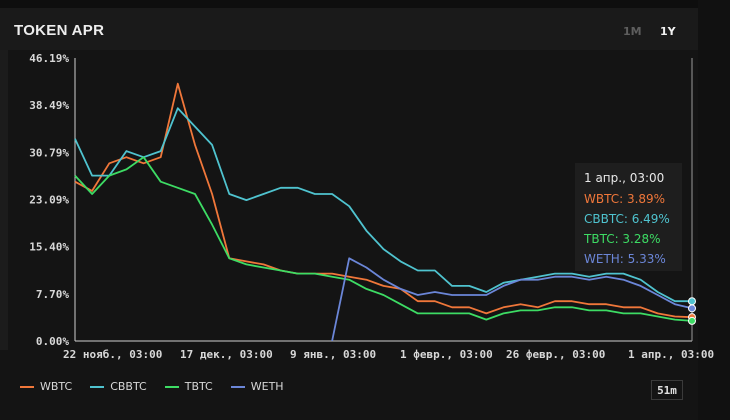 This screenshot has width=730, height=420. What do you see at coordinates (237, 386) in the screenshot?
I see `legend-swatch-weth` at bounding box center [237, 386].